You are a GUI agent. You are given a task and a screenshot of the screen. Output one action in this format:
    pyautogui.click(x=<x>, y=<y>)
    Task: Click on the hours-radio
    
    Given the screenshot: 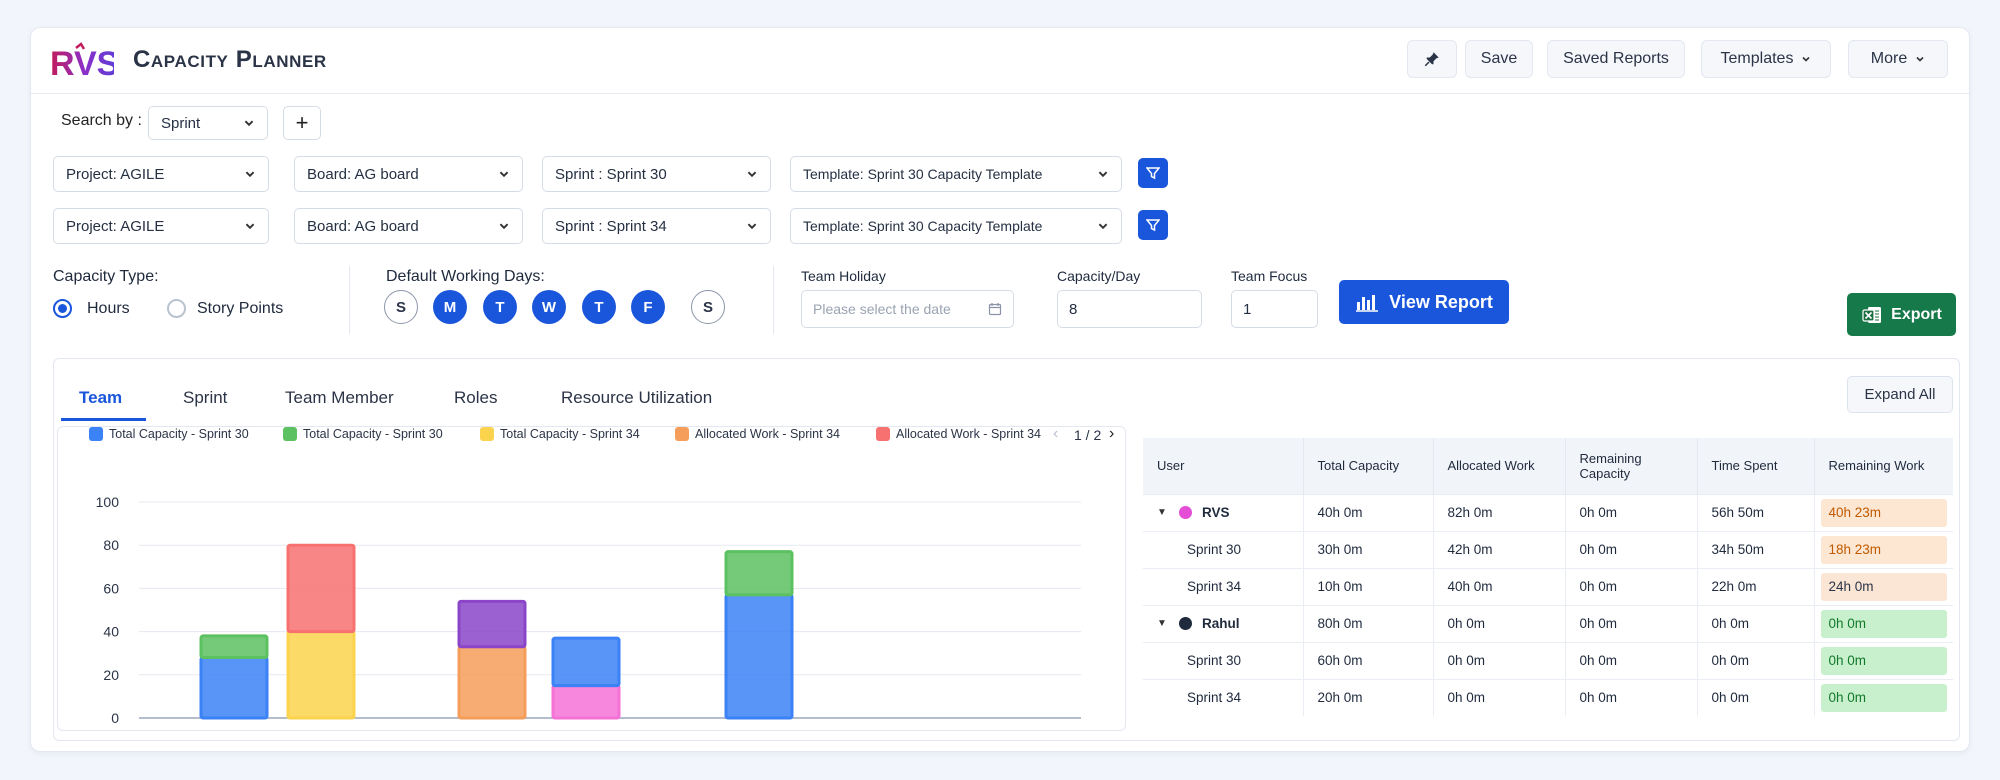 What is the action you would take?
    pyautogui.click(x=62, y=308)
    